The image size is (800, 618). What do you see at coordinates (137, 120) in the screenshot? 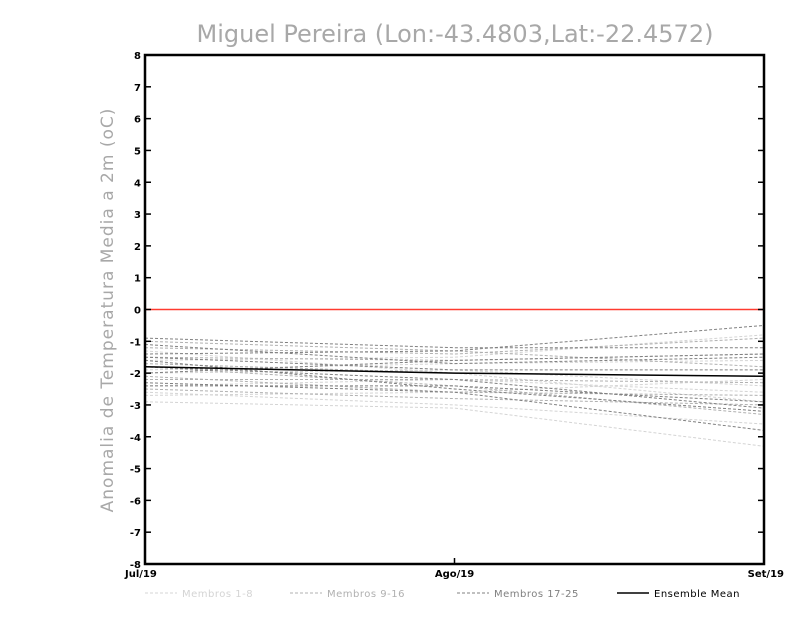
I see `y-tick-label: 6` at bounding box center [137, 120].